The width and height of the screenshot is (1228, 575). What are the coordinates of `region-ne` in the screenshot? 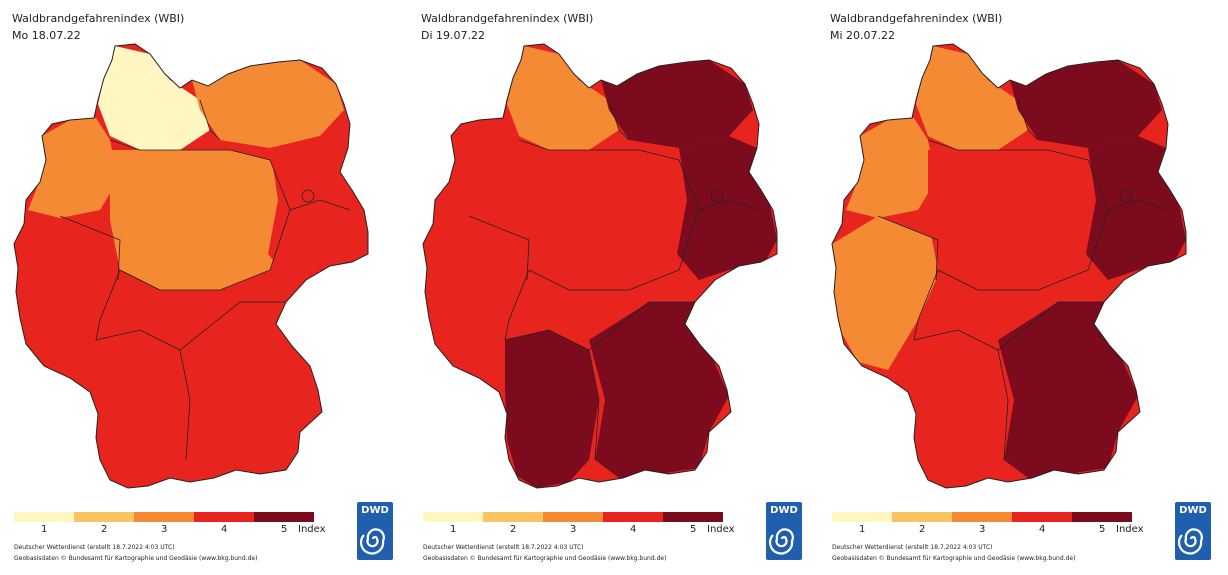 It's located at (677, 104).